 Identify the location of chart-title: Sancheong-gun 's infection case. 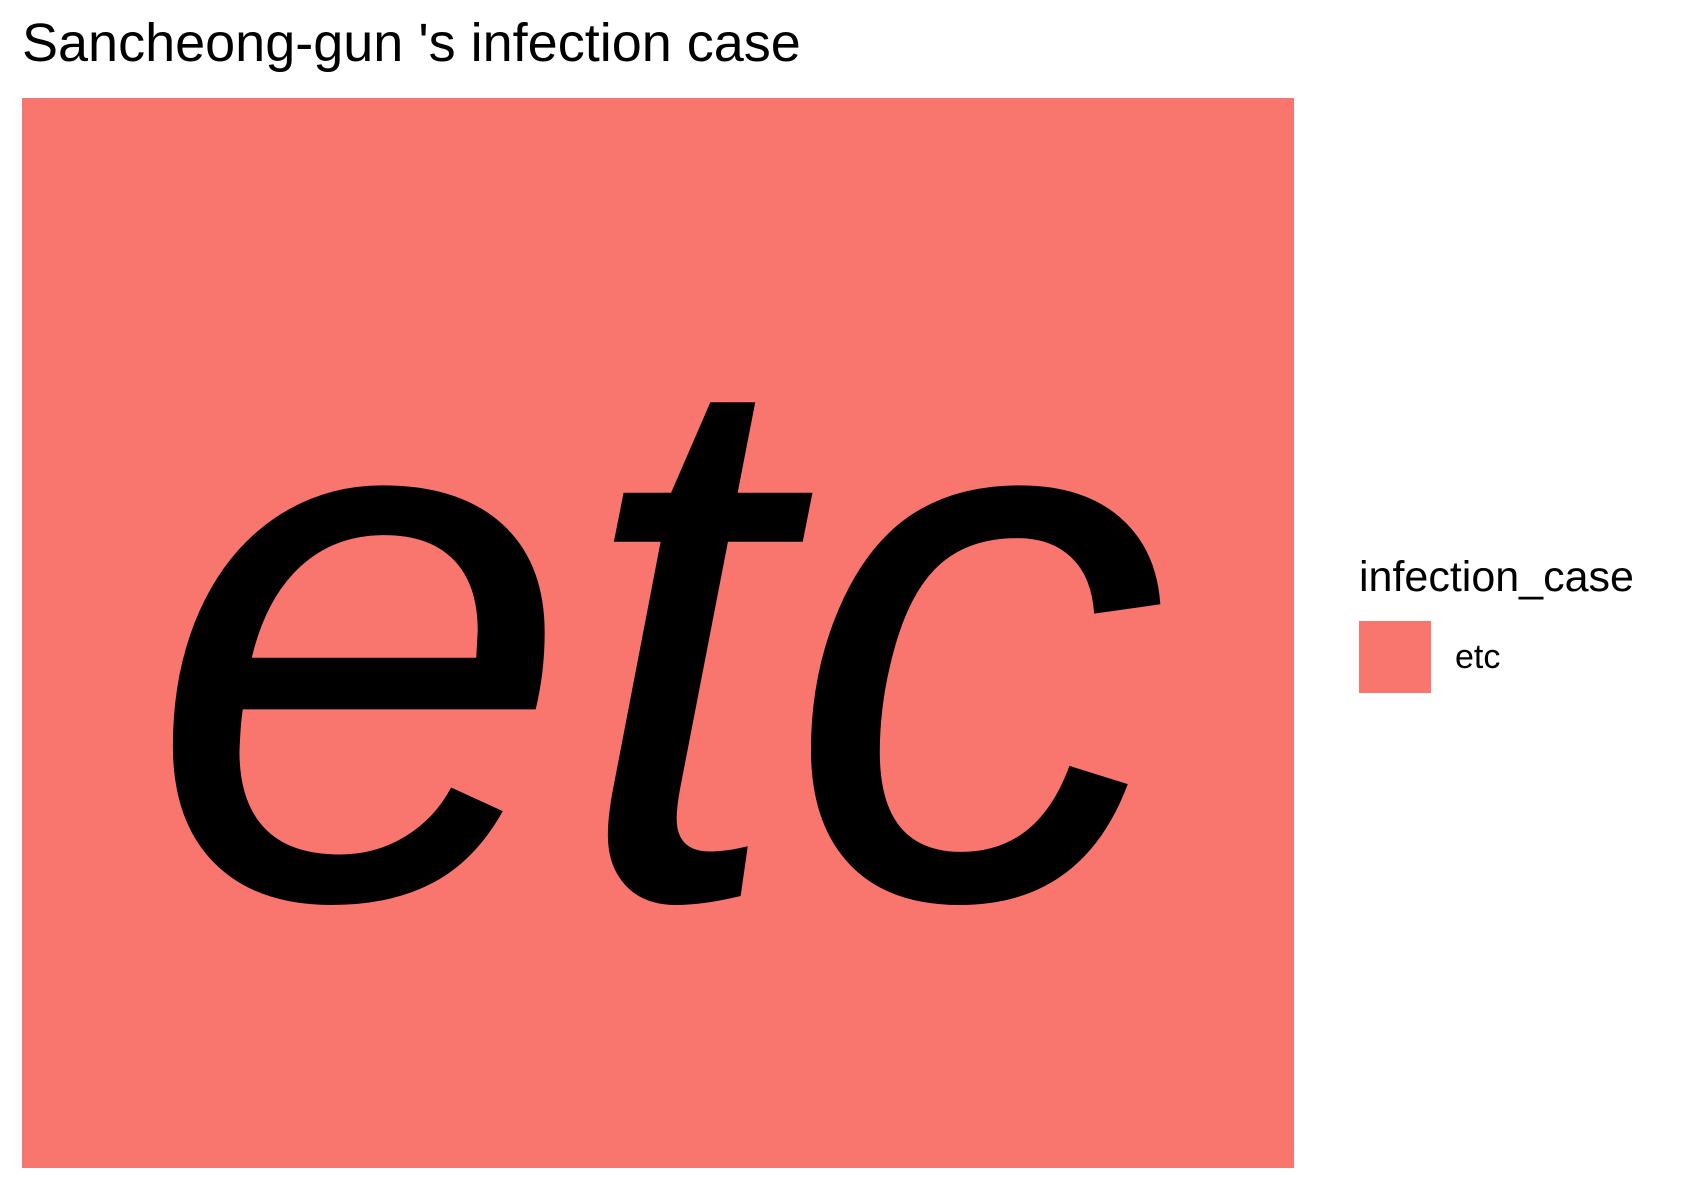
(411, 43).